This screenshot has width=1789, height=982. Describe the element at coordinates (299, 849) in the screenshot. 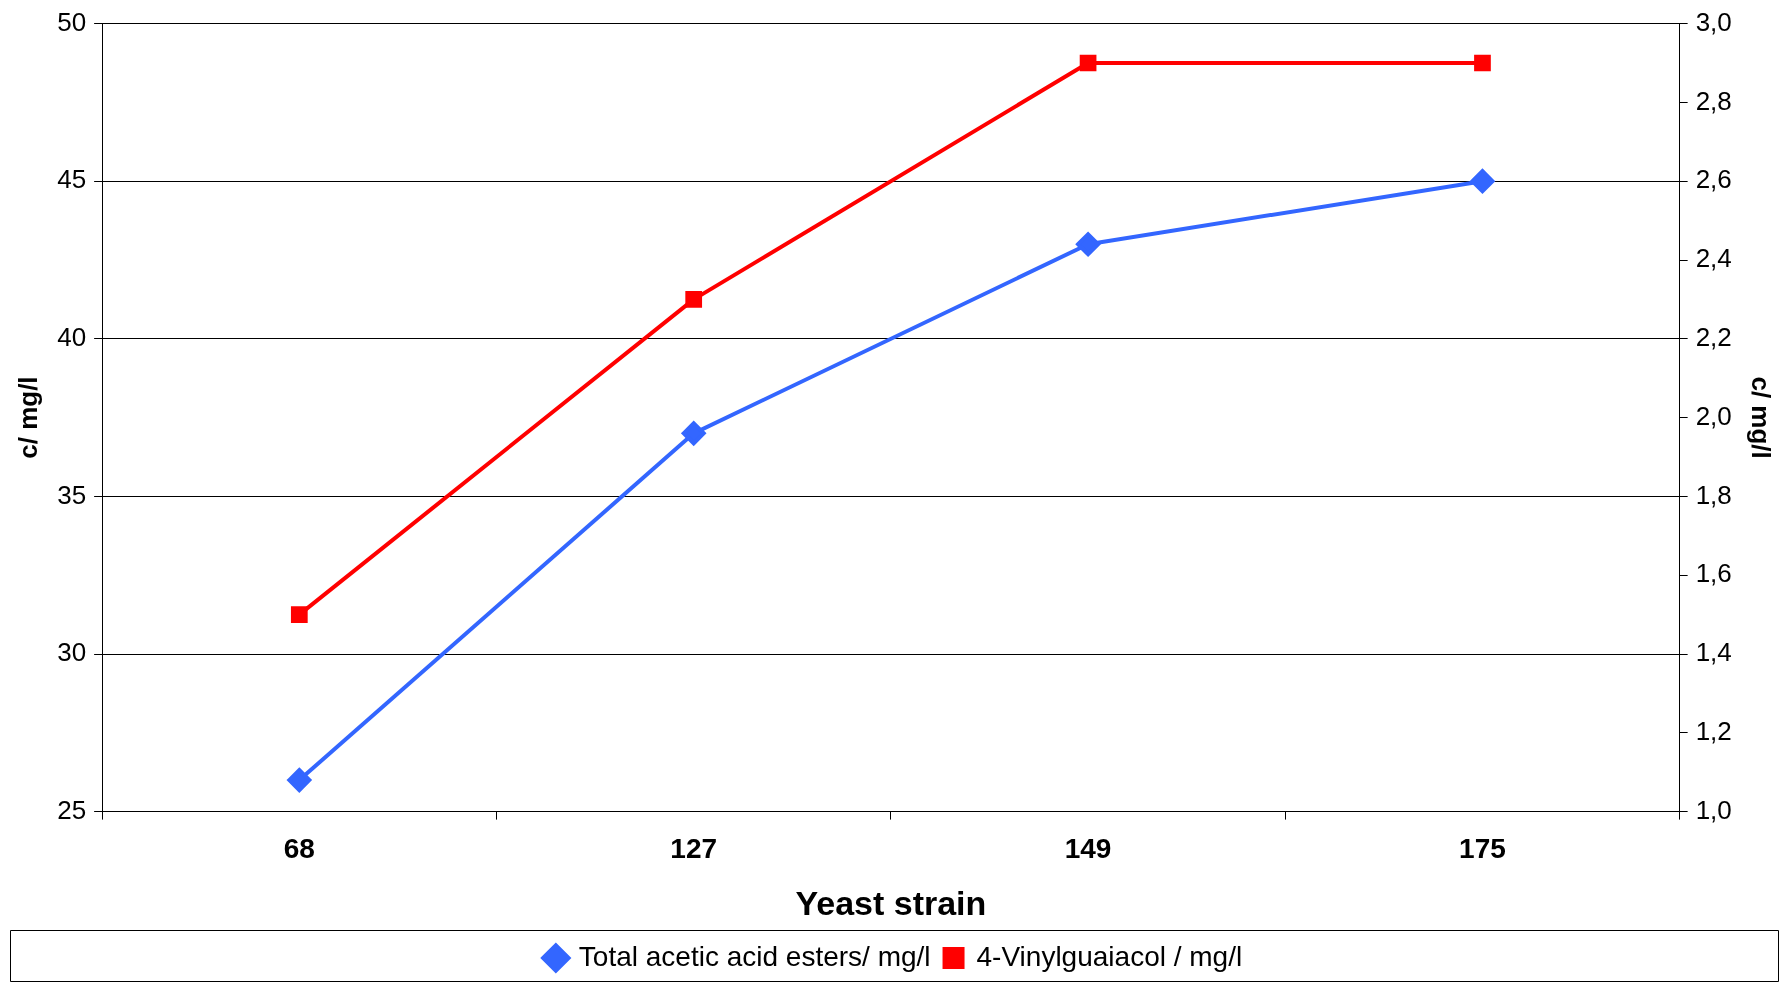

I see `x-tick-label: 68` at that location.